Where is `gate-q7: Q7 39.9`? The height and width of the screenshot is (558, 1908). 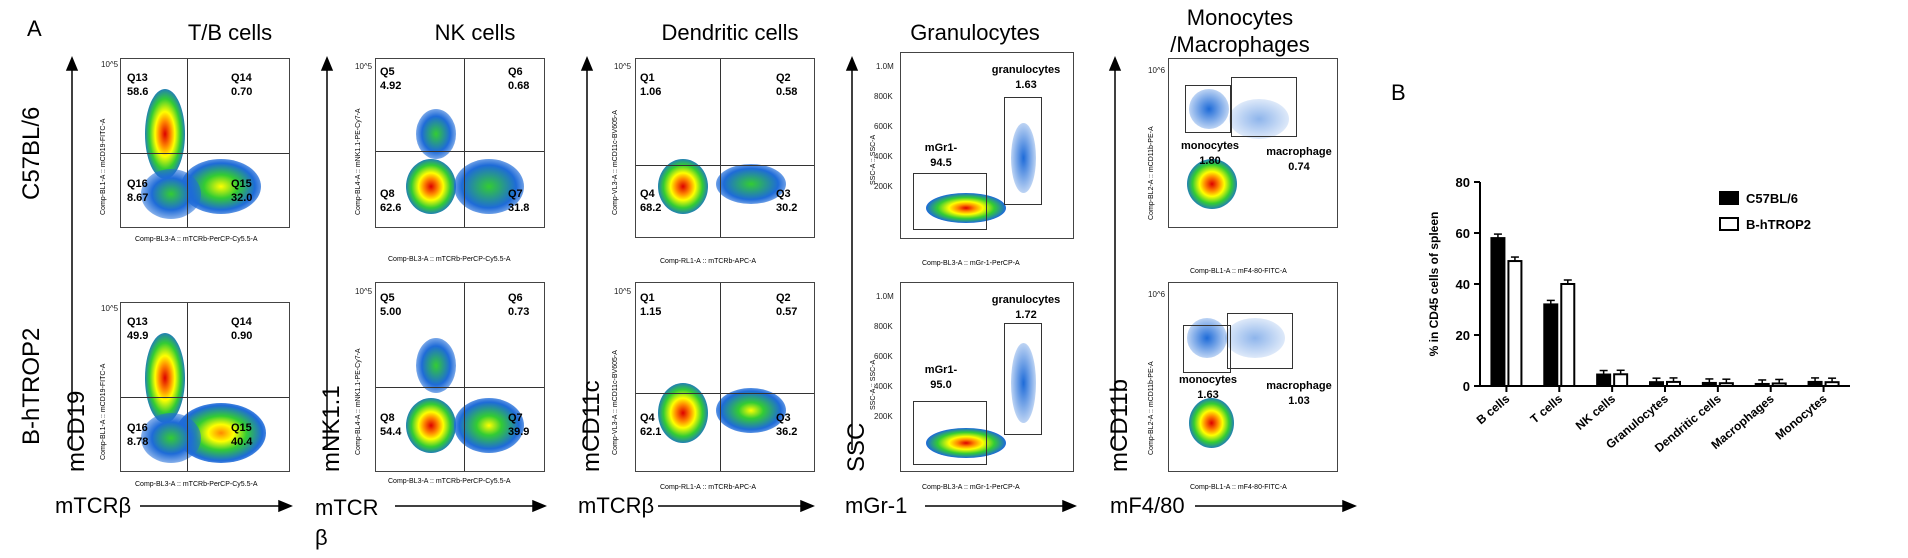
gate-q7: Q7 39.9 is located at coordinates (519, 425).